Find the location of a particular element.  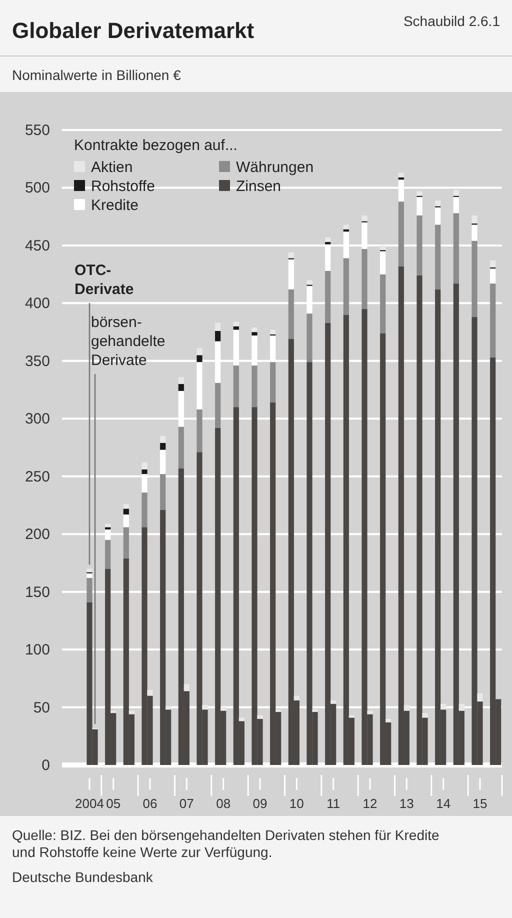

y-tick-label: 50 is located at coordinates (41, 707).